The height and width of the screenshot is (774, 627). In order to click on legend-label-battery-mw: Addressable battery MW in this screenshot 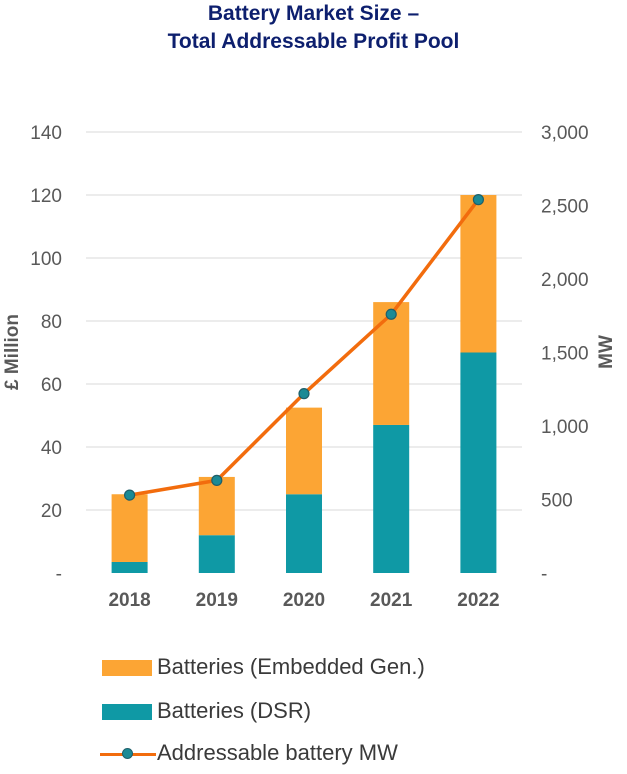, I will do `click(277, 752)`.